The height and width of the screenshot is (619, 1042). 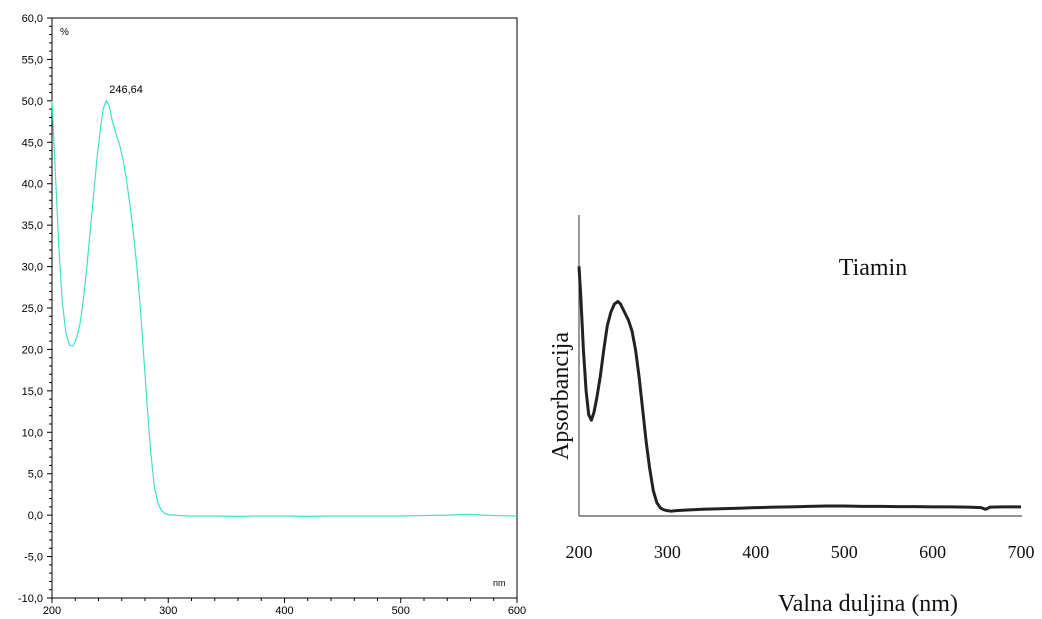 I want to click on right-x-tick-label: 700, so click(x=1021, y=552).